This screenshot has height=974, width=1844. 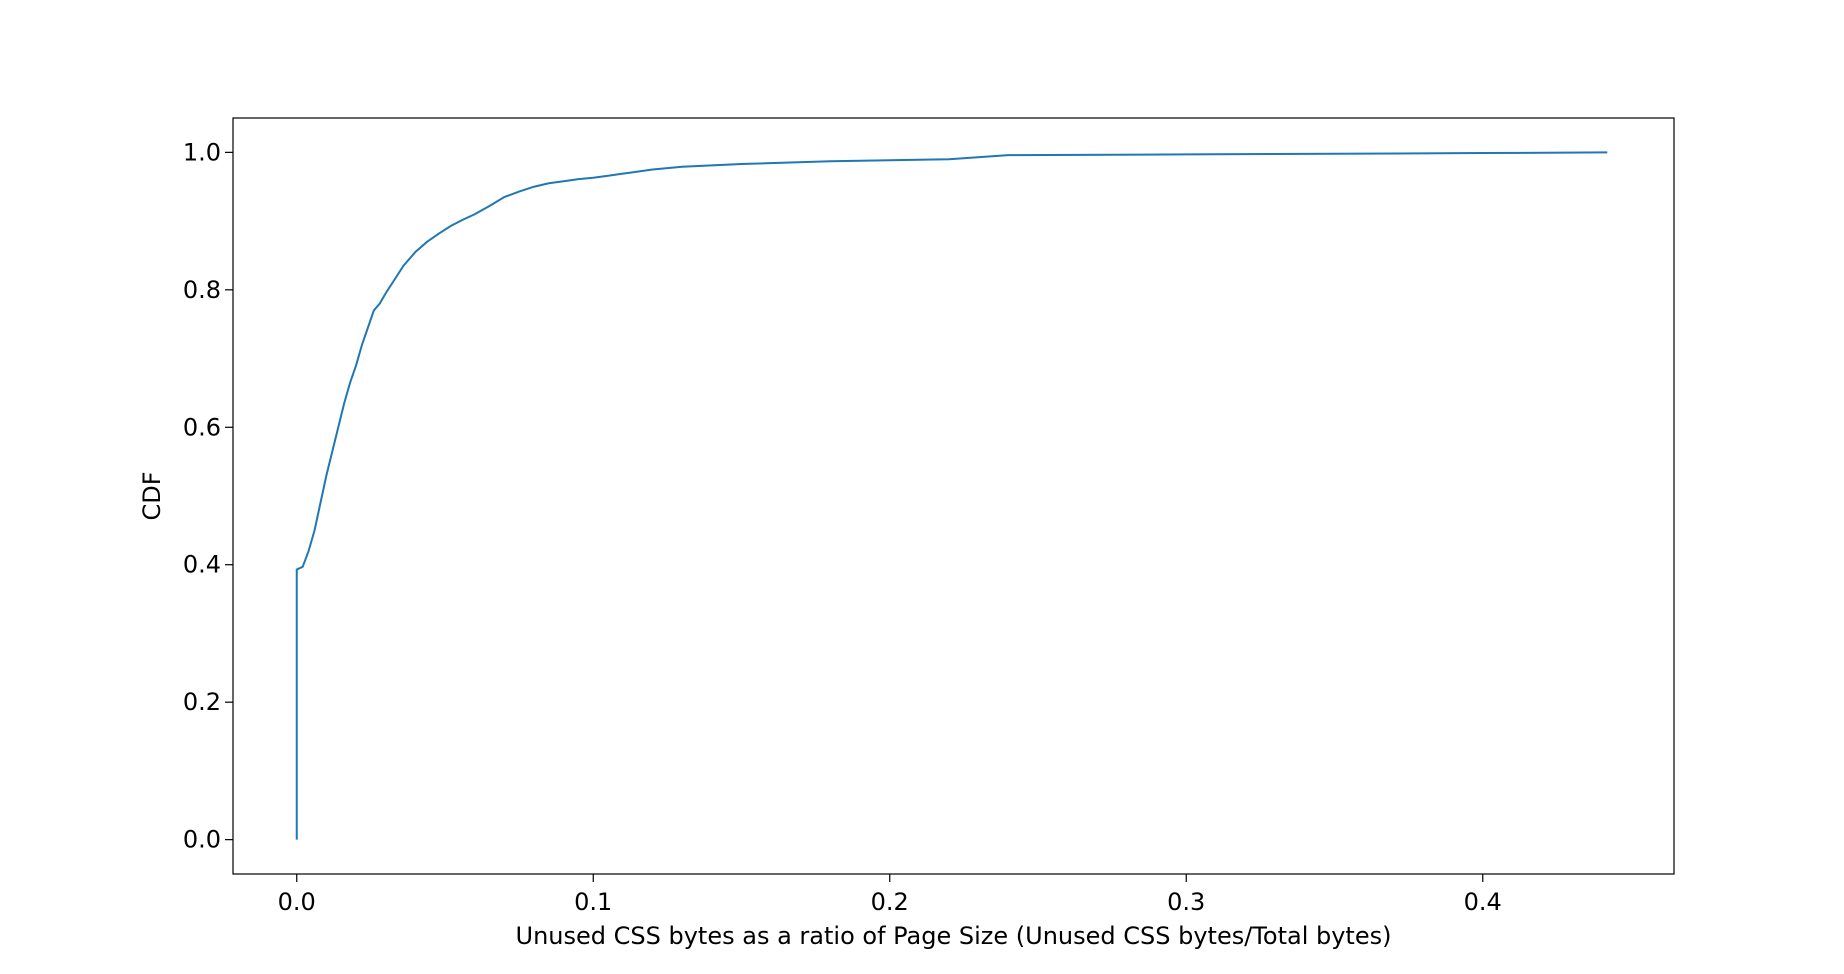 I want to click on y-tick-label: 0.4, so click(x=202, y=565).